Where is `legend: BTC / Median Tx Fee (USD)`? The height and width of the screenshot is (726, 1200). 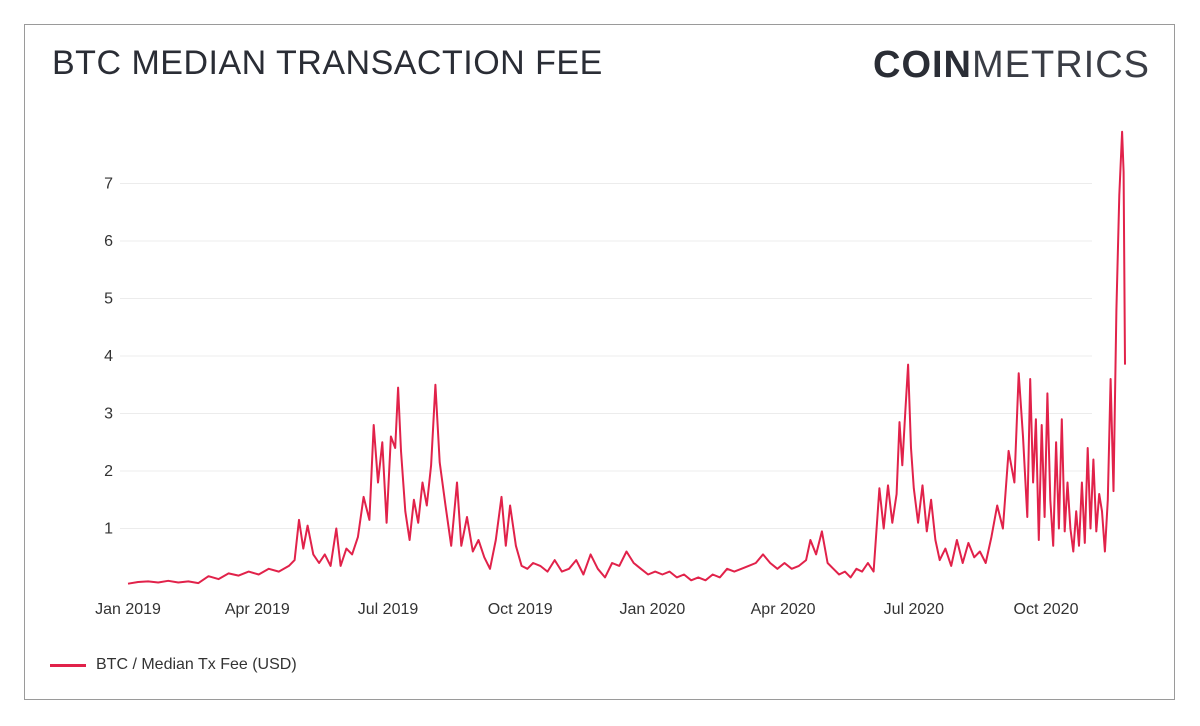 legend: BTC / Median Tx Fee (USD) is located at coordinates (173, 665).